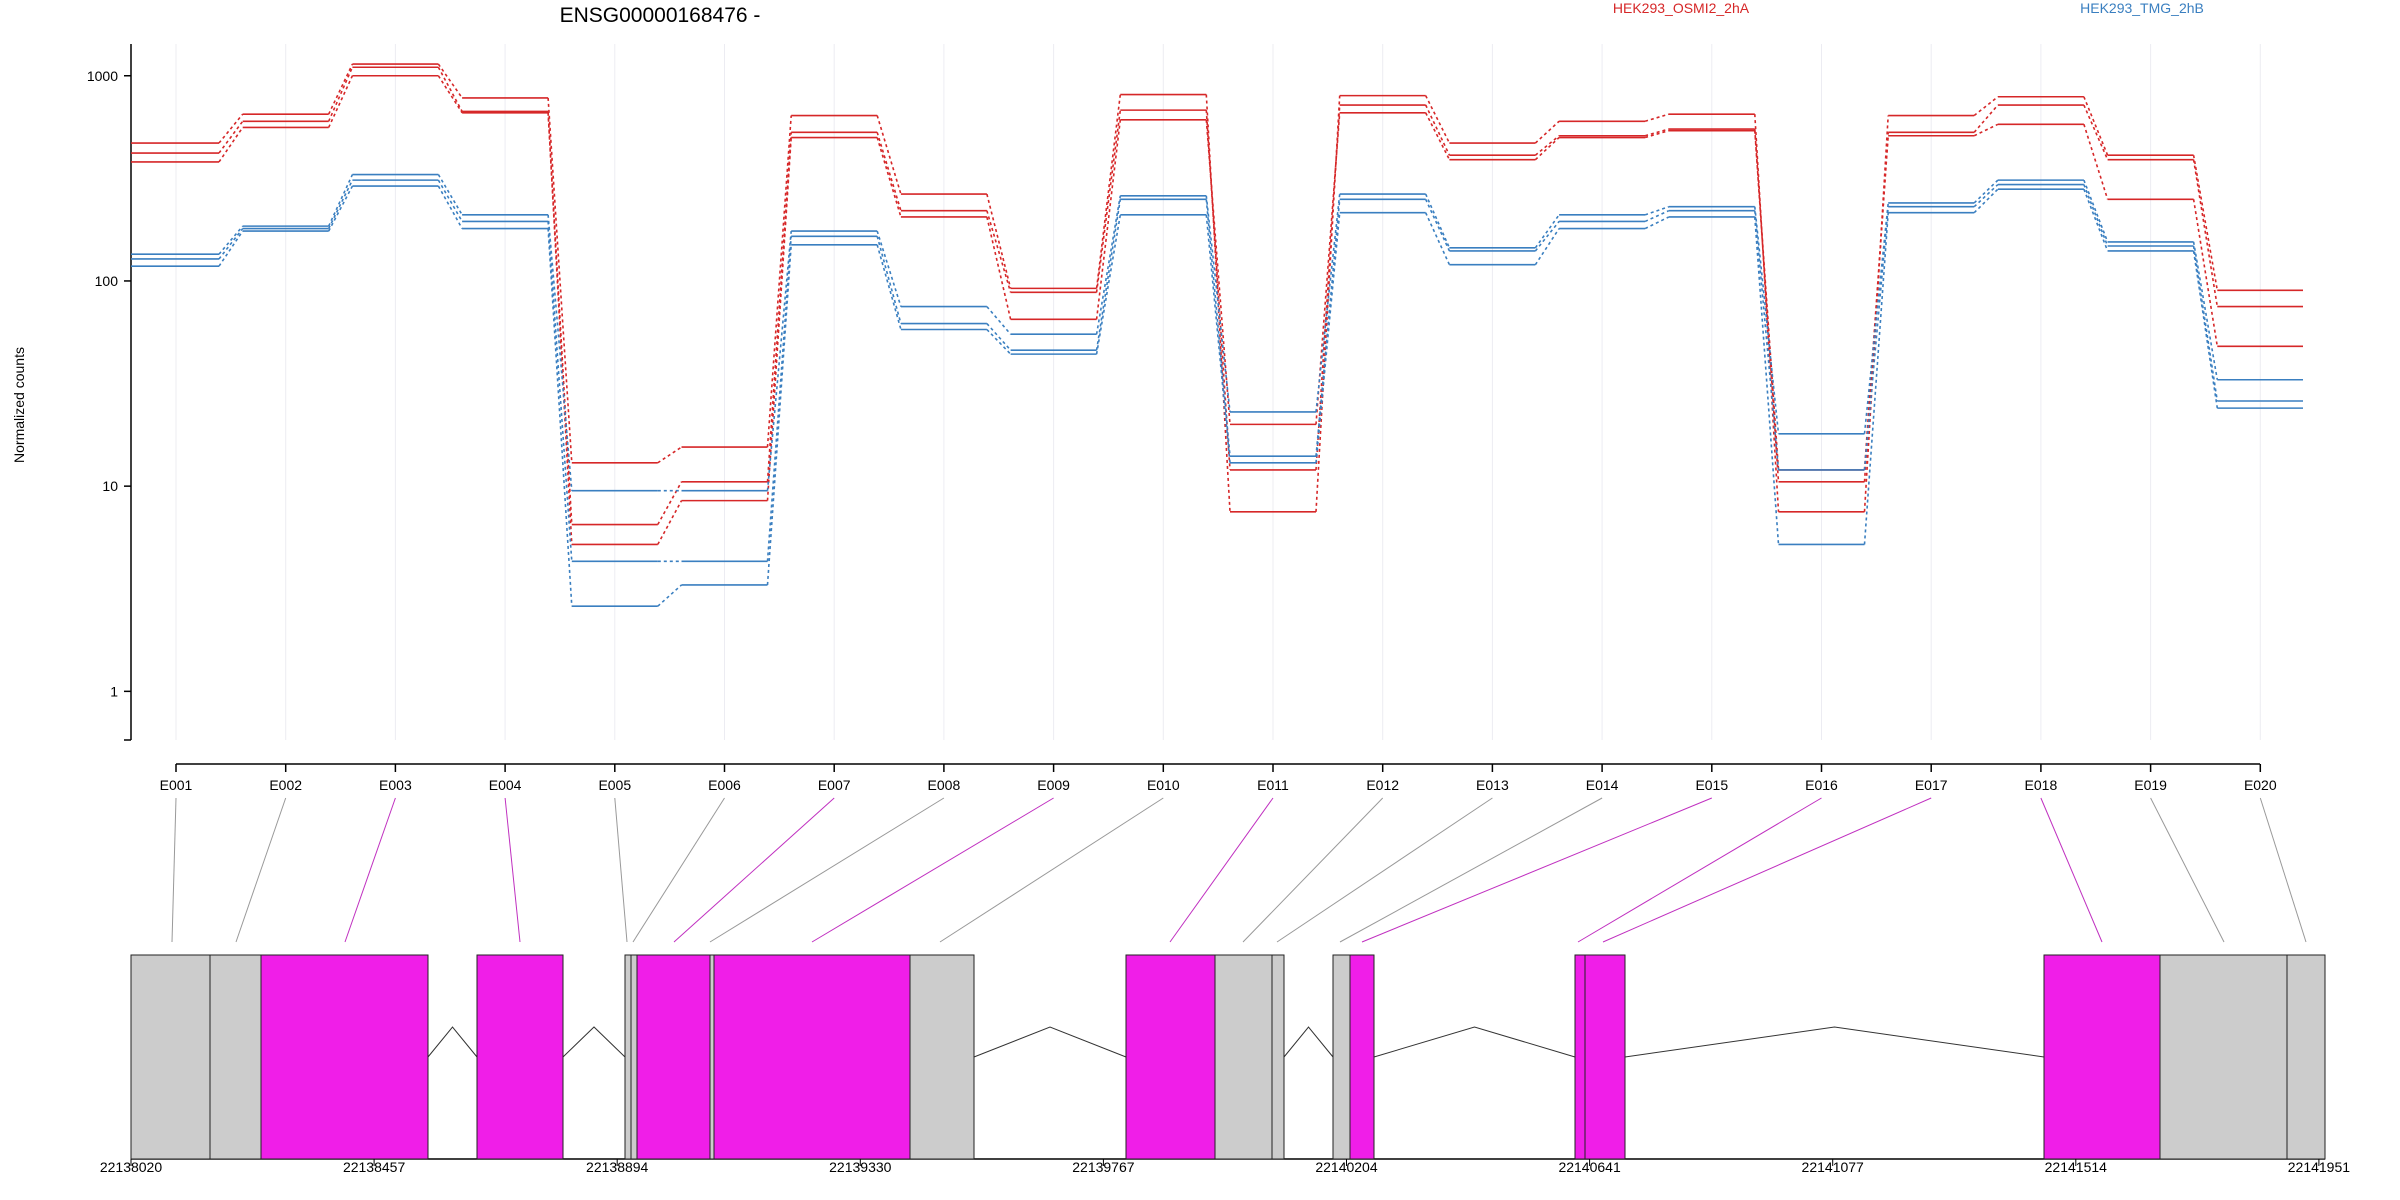  I want to click on legend-entry-tmg: HEK293_TMG_2hB, so click(2142, 8).